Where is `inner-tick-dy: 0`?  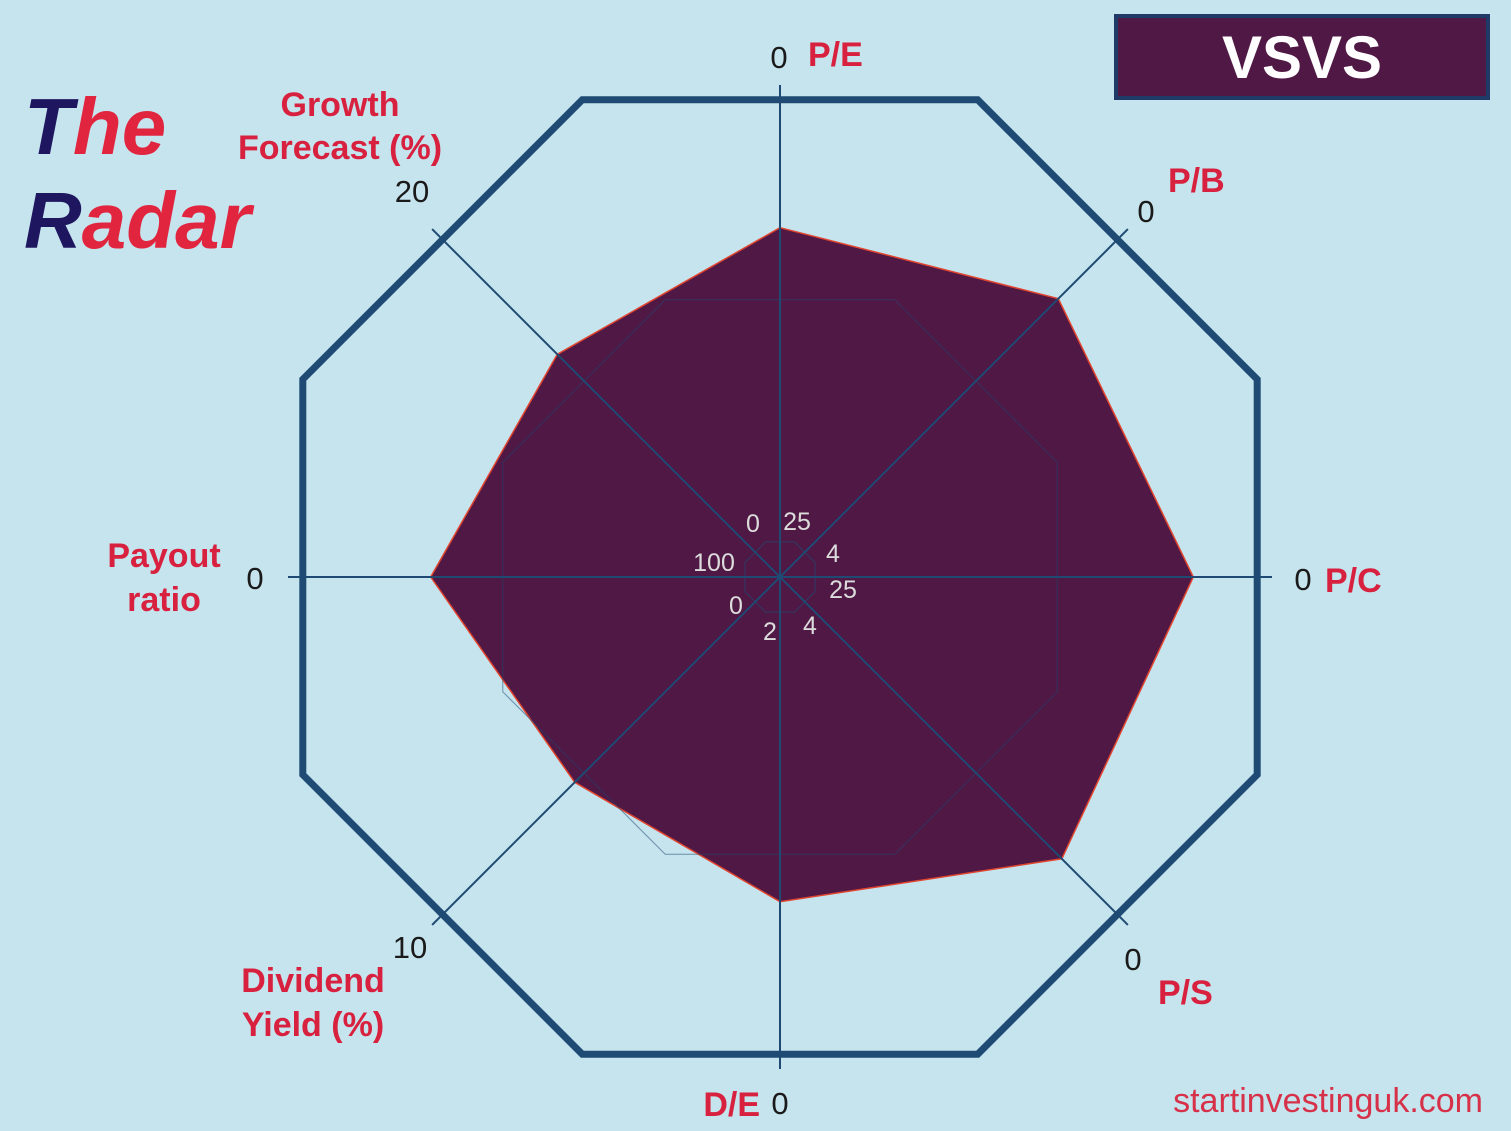
inner-tick-dy: 0 is located at coordinates (736, 606).